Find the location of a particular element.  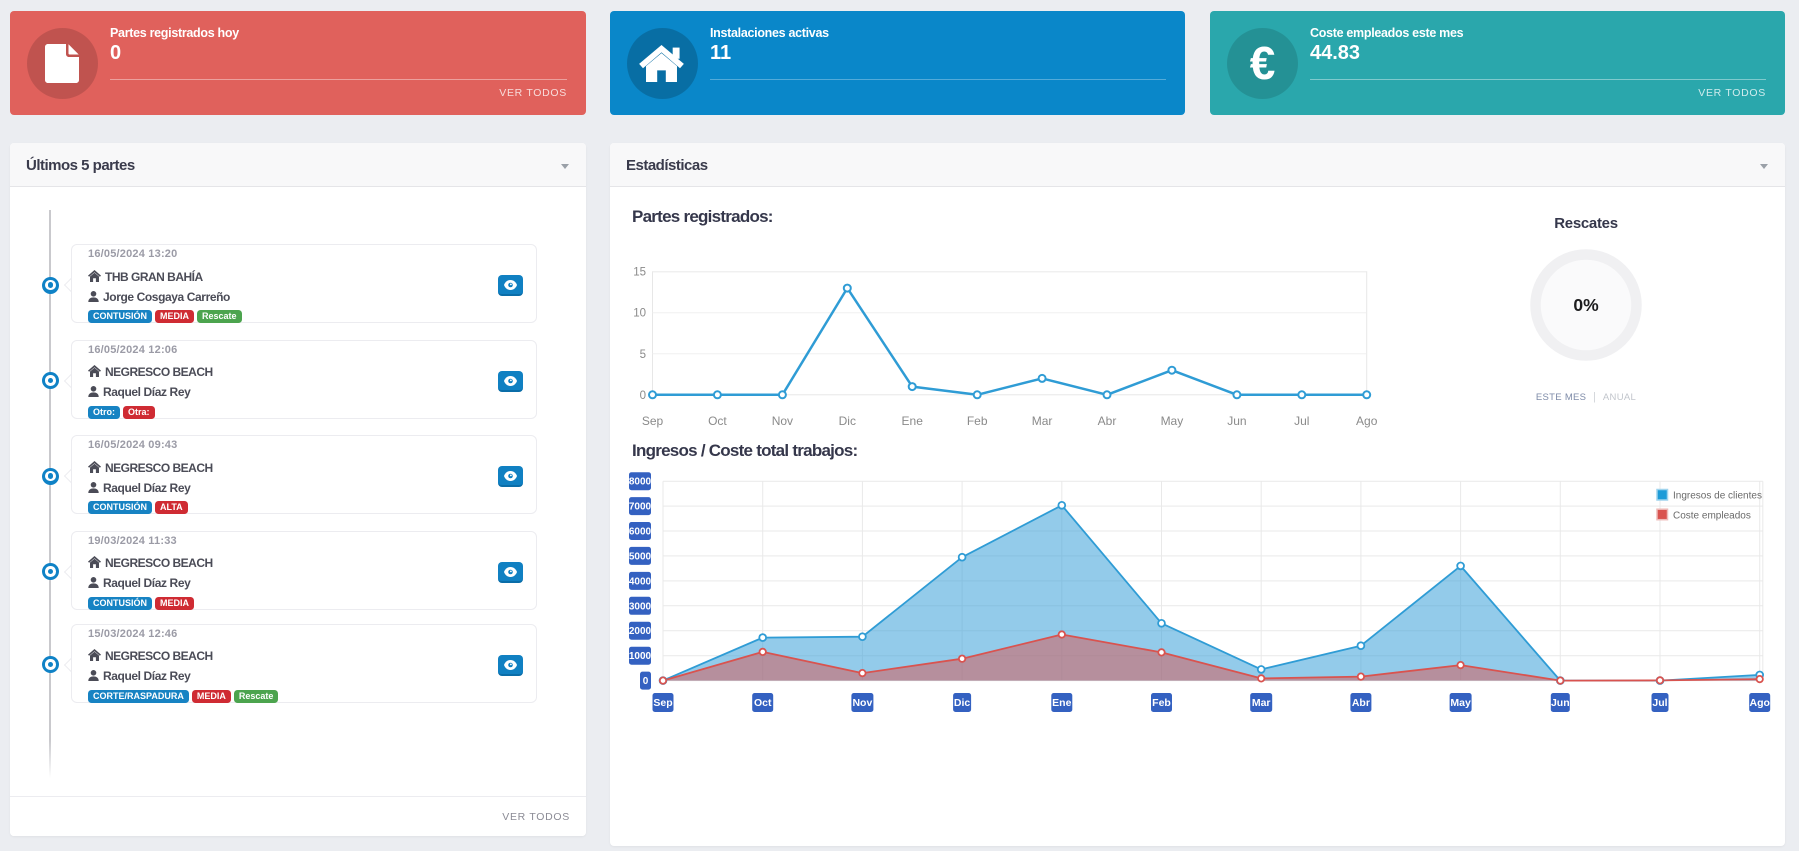

svg-text: 4000 is located at coordinates (640, 581).